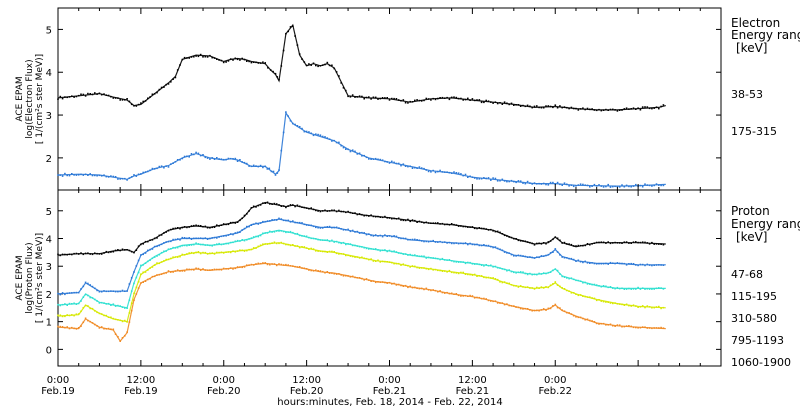 The height and width of the screenshot is (410, 800). Describe the element at coordinates (49, 323) in the screenshot. I see `proton-ytick-label-1: 1` at that location.